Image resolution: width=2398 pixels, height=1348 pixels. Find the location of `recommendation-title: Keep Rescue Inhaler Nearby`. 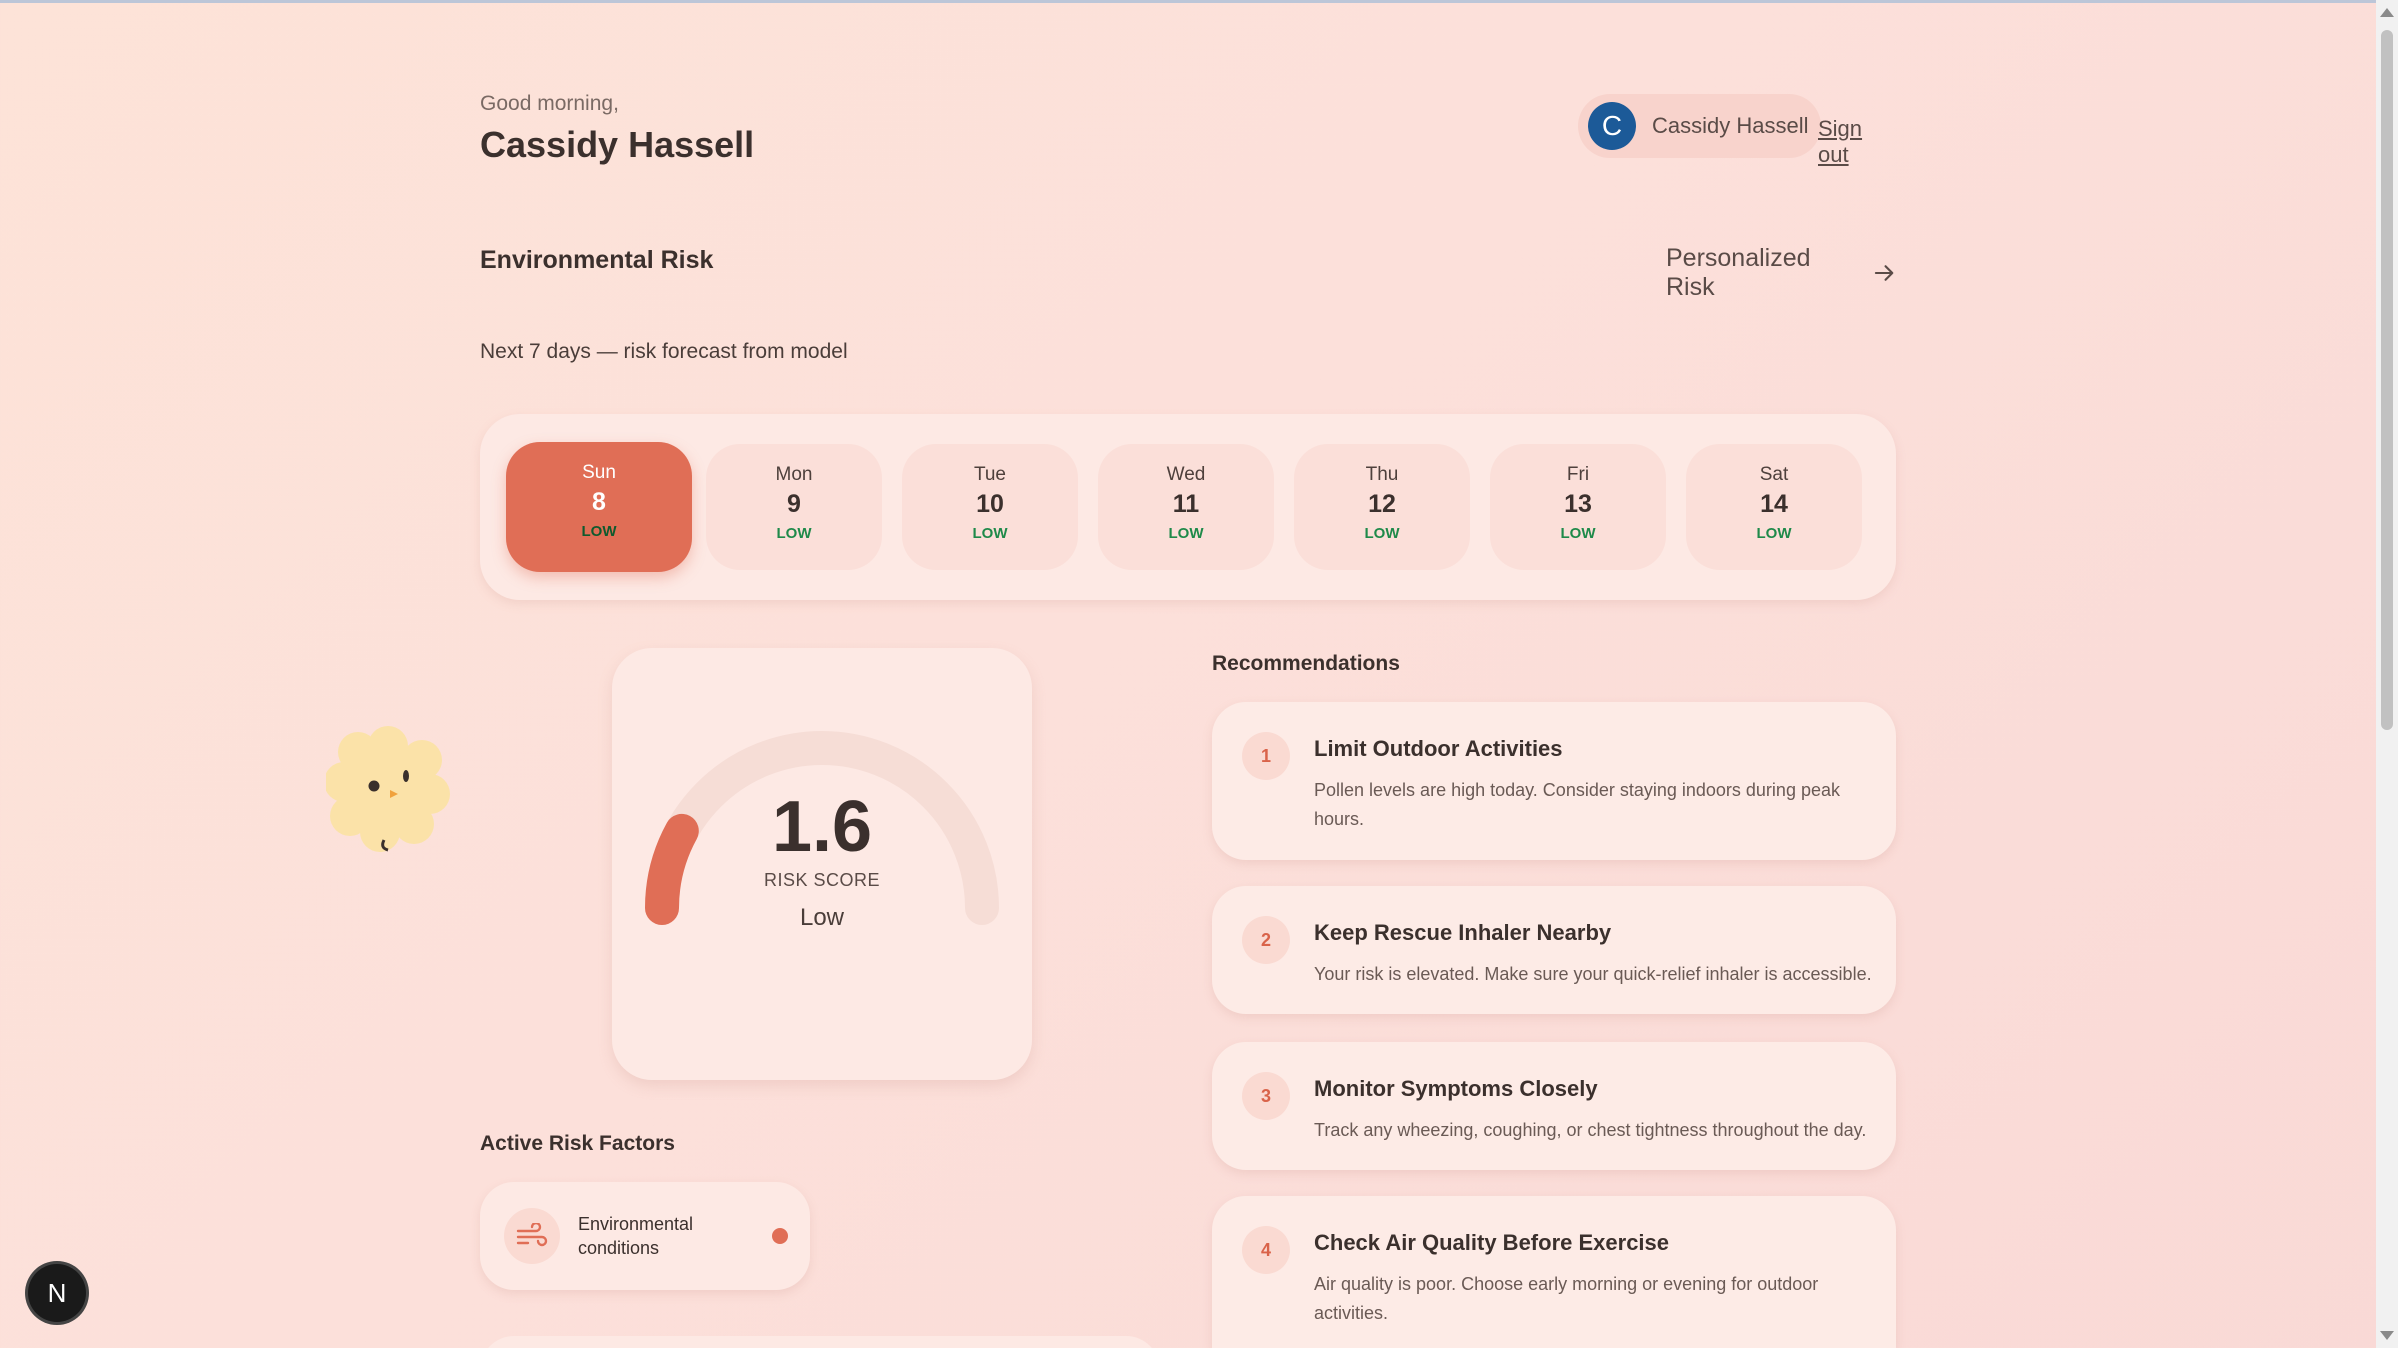

recommendation-title: Keep Rescue Inhaler Nearby is located at coordinates (1463, 932).